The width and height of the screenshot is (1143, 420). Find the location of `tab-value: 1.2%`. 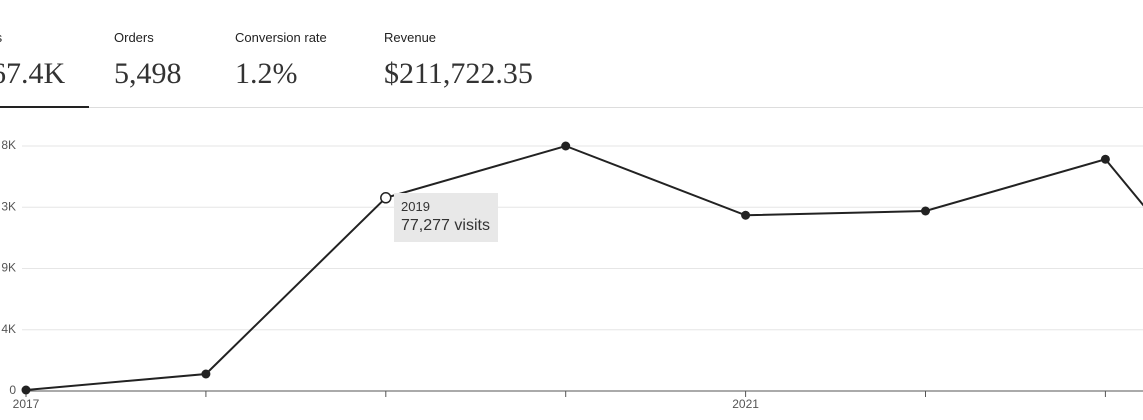

tab-value: 1.2% is located at coordinates (266, 73).